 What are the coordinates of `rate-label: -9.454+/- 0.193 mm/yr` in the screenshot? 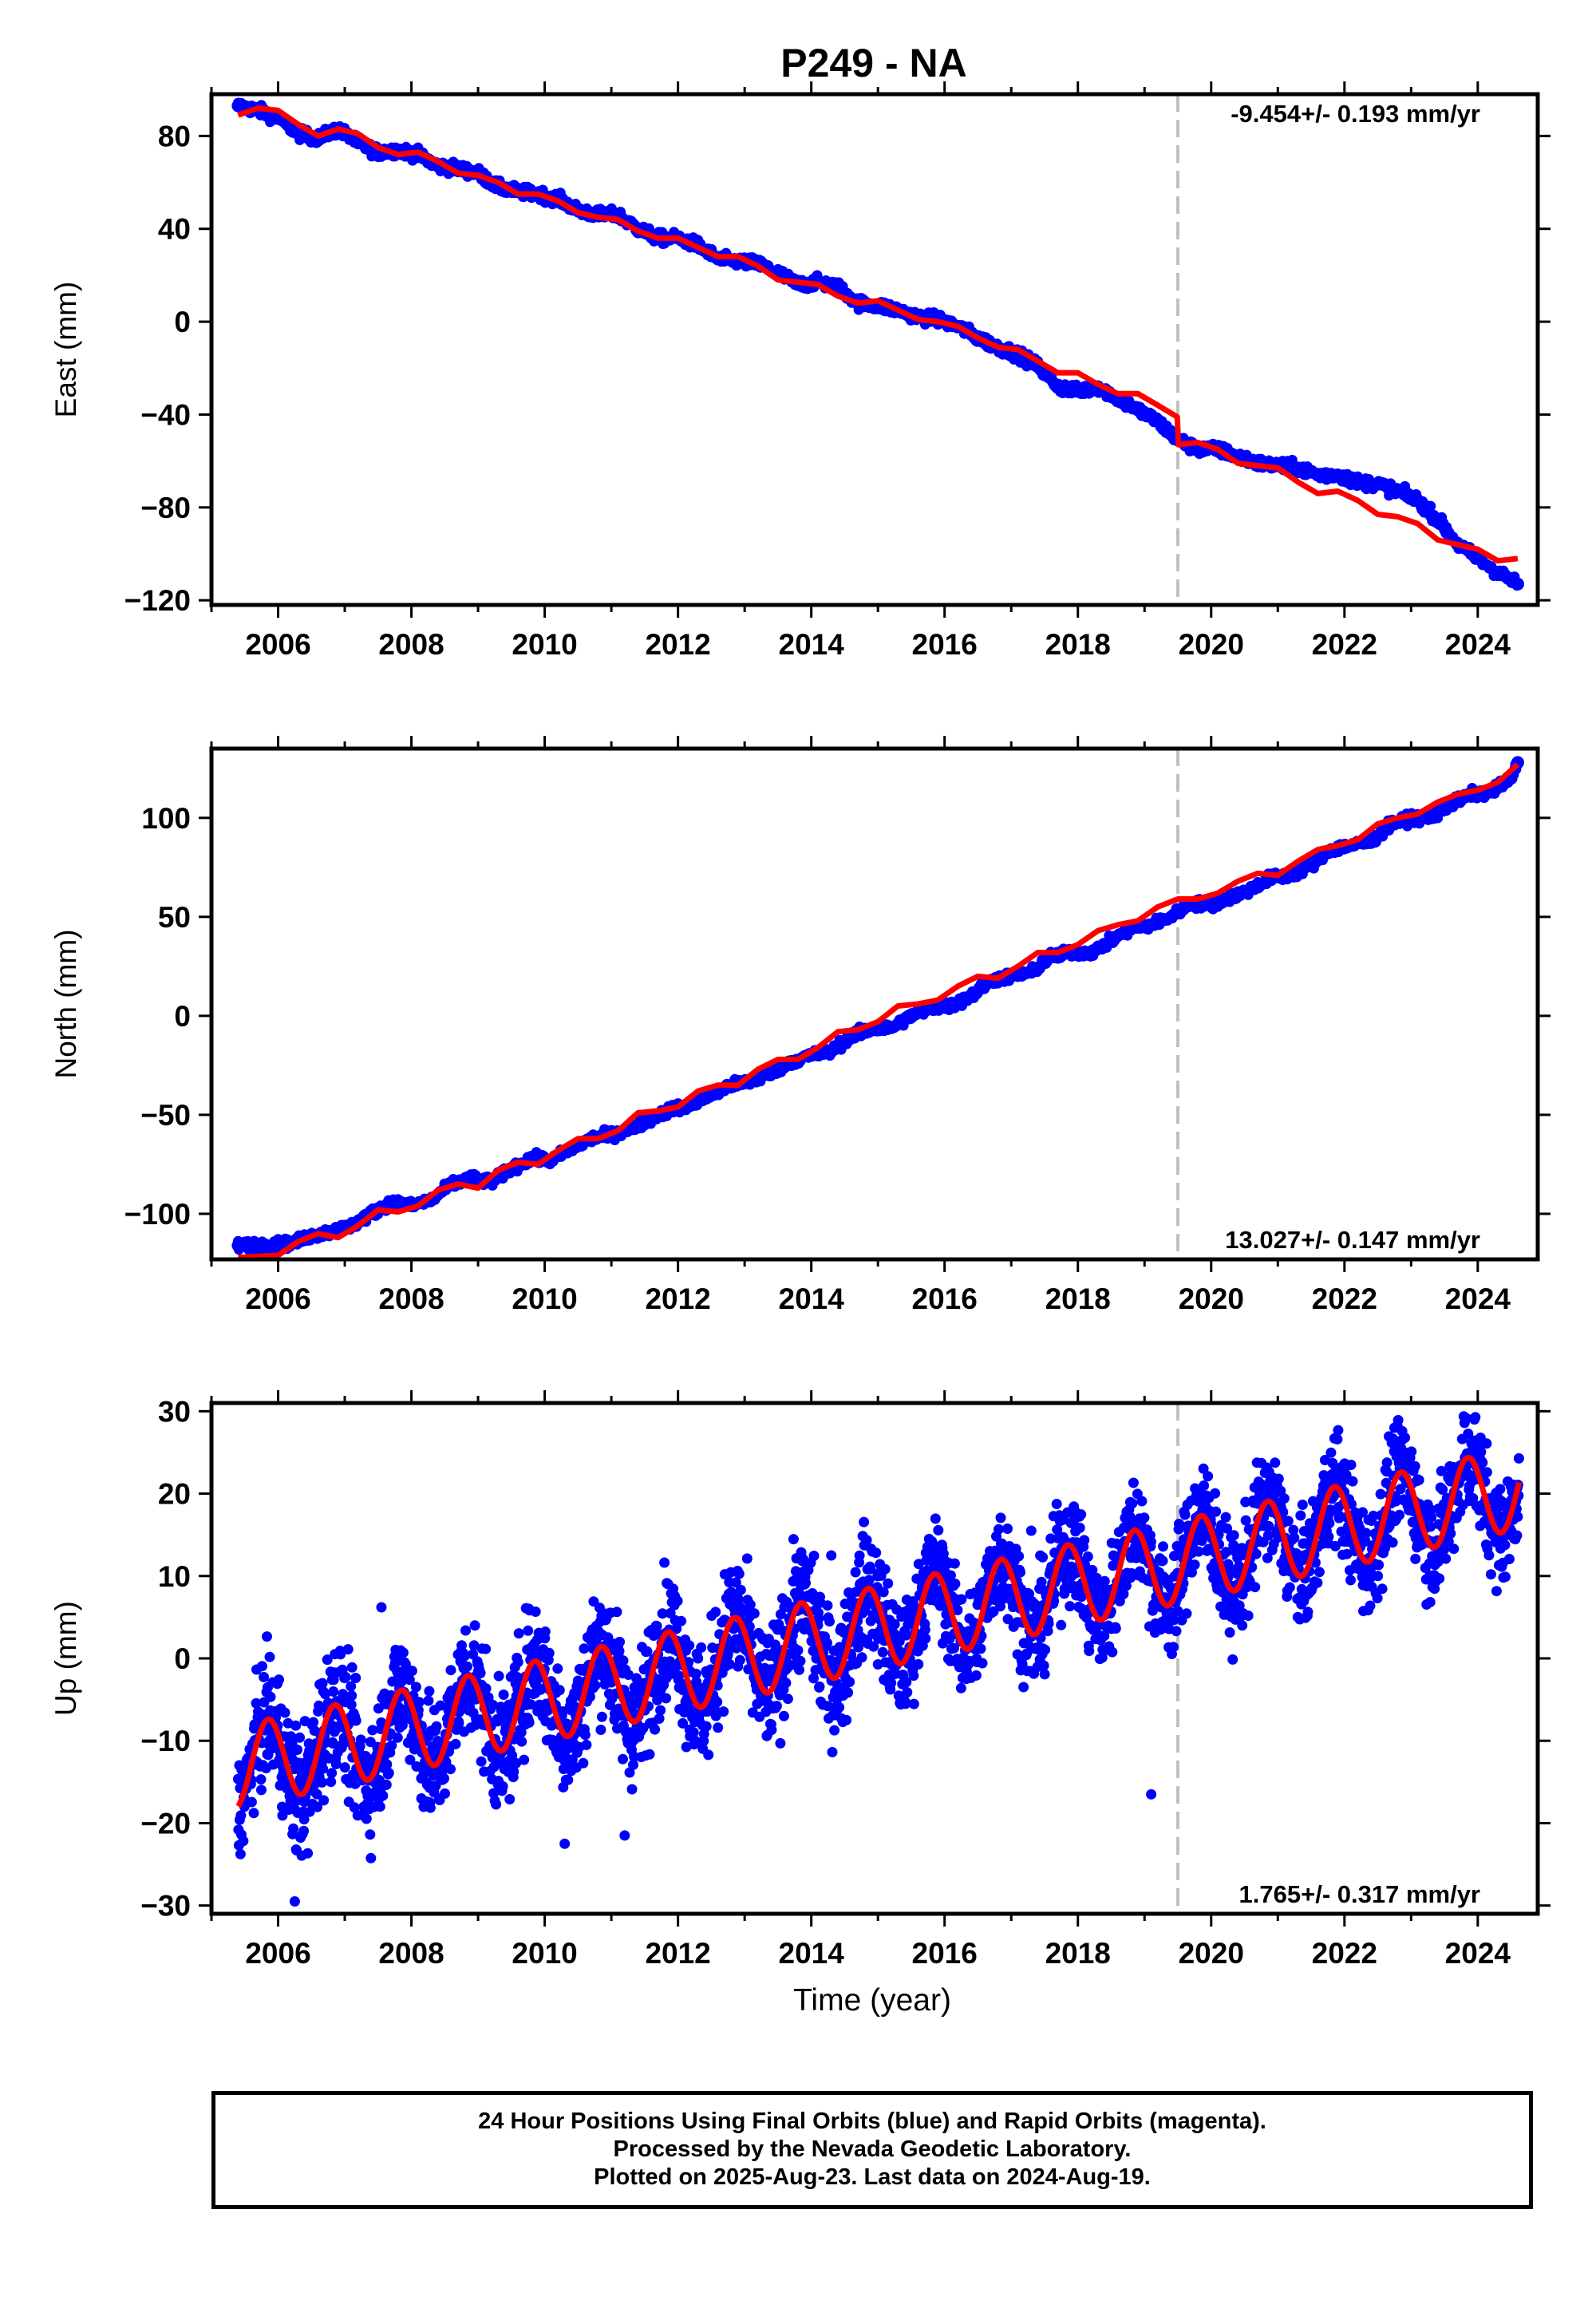 It's located at (1355, 114).